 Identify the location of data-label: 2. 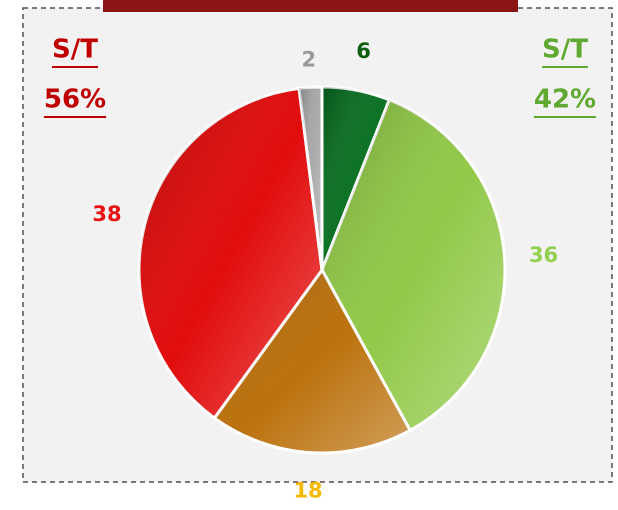
(309, 59).